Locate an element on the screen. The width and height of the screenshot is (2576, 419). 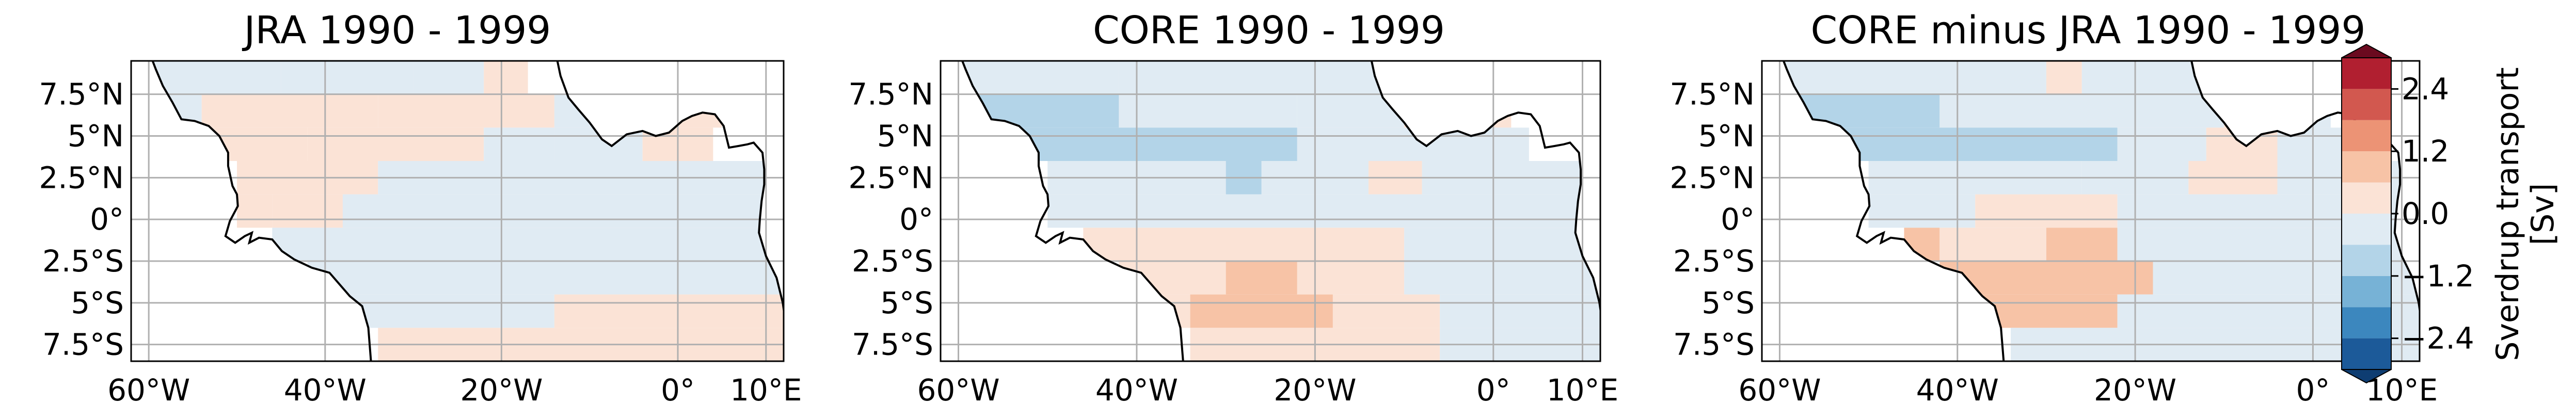
panel-title: CORE 1990 - 1999 is located at coordinates (1269, 30).